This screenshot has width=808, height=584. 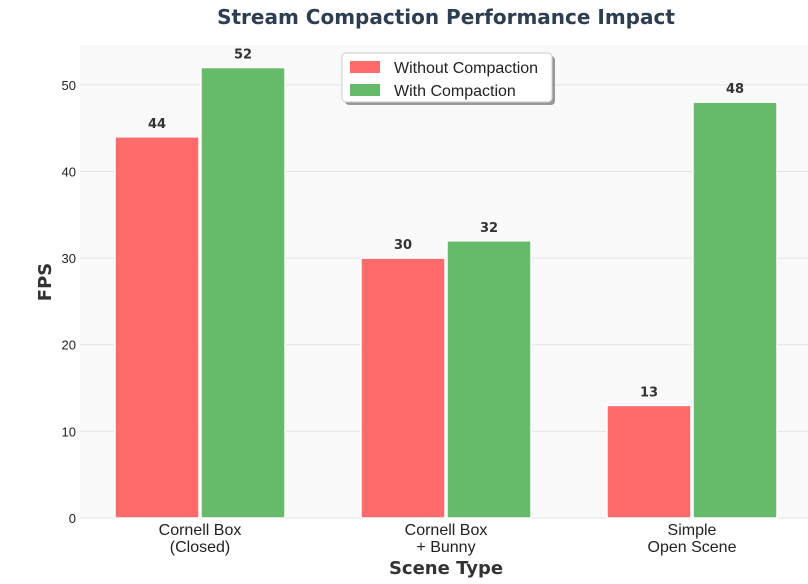 I want to click on legend-label: With Compaction, so click(x=455, y=91).